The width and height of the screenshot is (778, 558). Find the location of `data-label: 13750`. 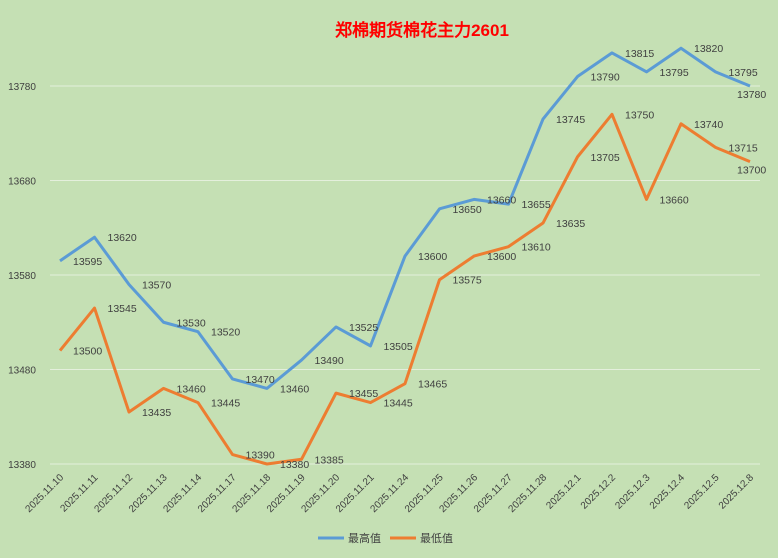

data-label: 13750 is located at coordinates (639, 115).